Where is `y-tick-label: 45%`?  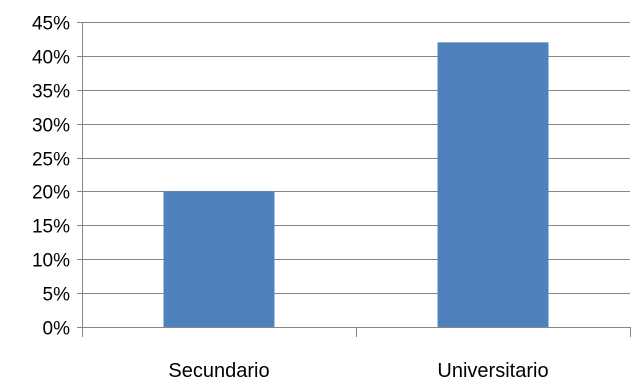 y-tick-label: 45% is located at coordinates (51, 24).